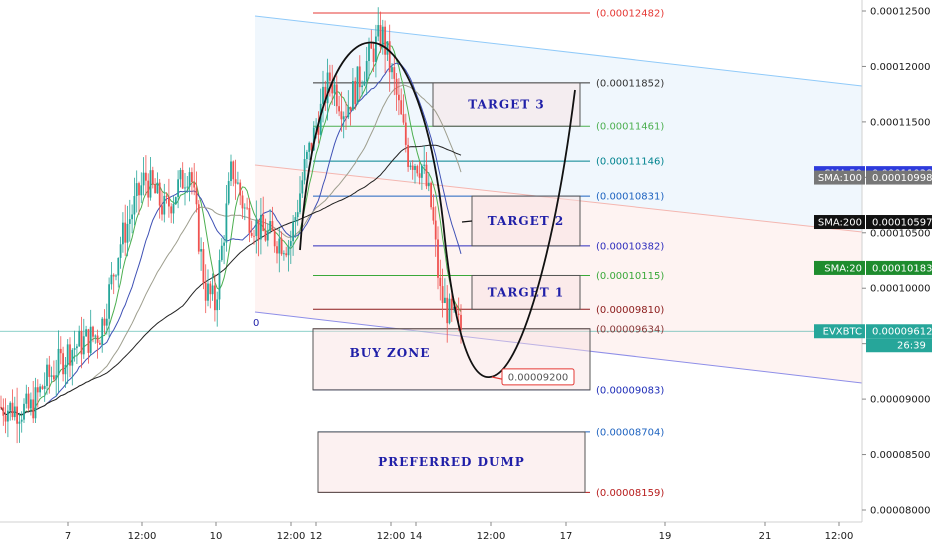  What do you see at coordinates (900, 289) in the screenshot?
I see `price-tick-label: 0.00010000` at bounding box center [900, 289].